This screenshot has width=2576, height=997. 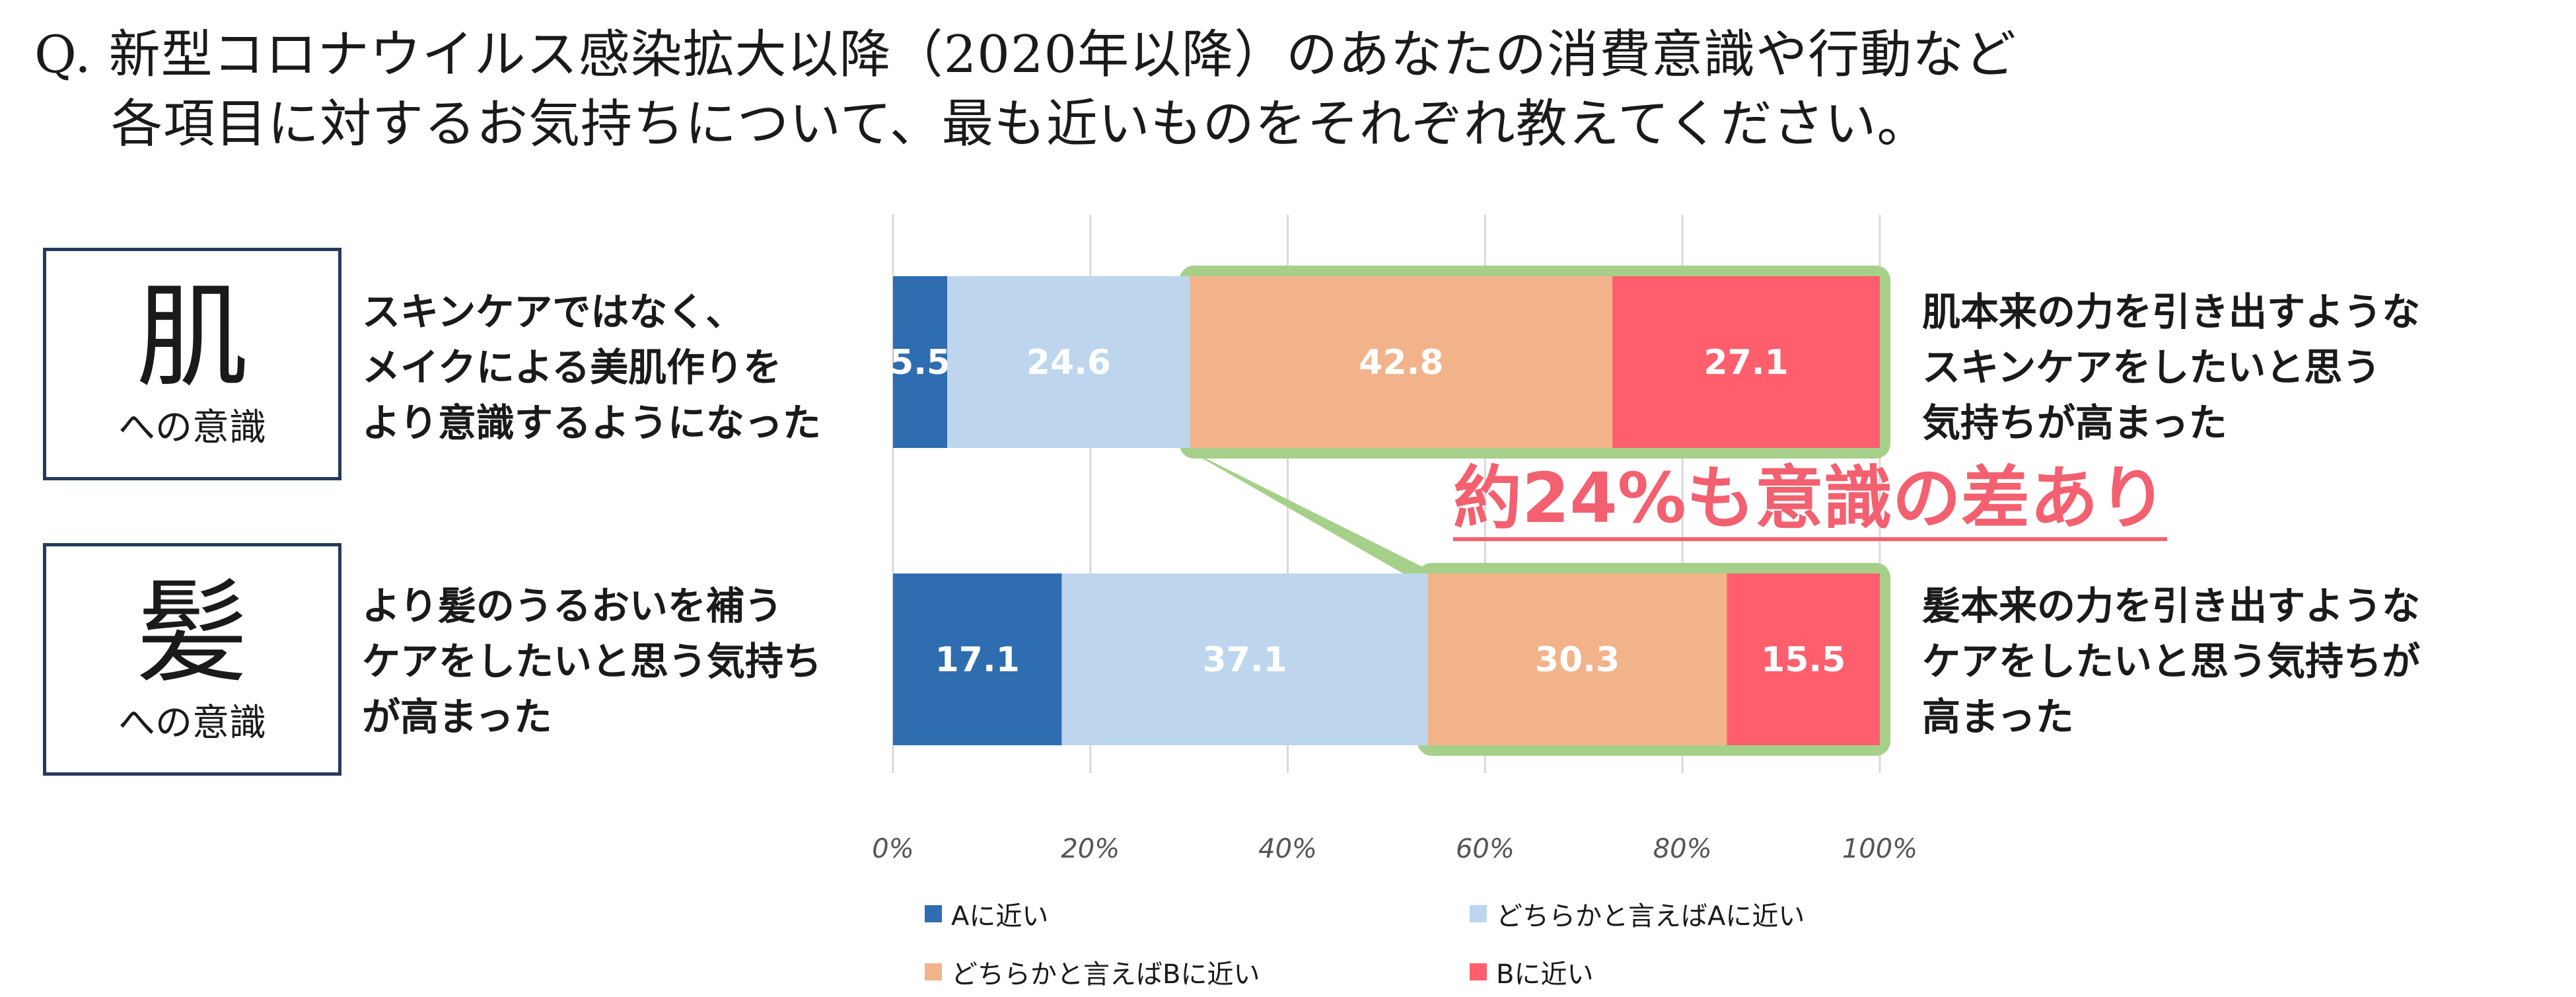 I want to click on statement-line: が高まった, so click(x=457, y=716).